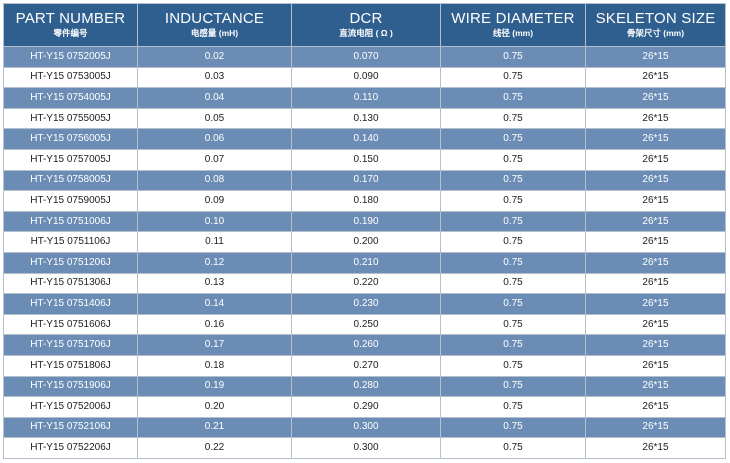 The width and height of the screenshot is (730, 463). I want to click on dcr-cell: 0.280, so click(366, 386).